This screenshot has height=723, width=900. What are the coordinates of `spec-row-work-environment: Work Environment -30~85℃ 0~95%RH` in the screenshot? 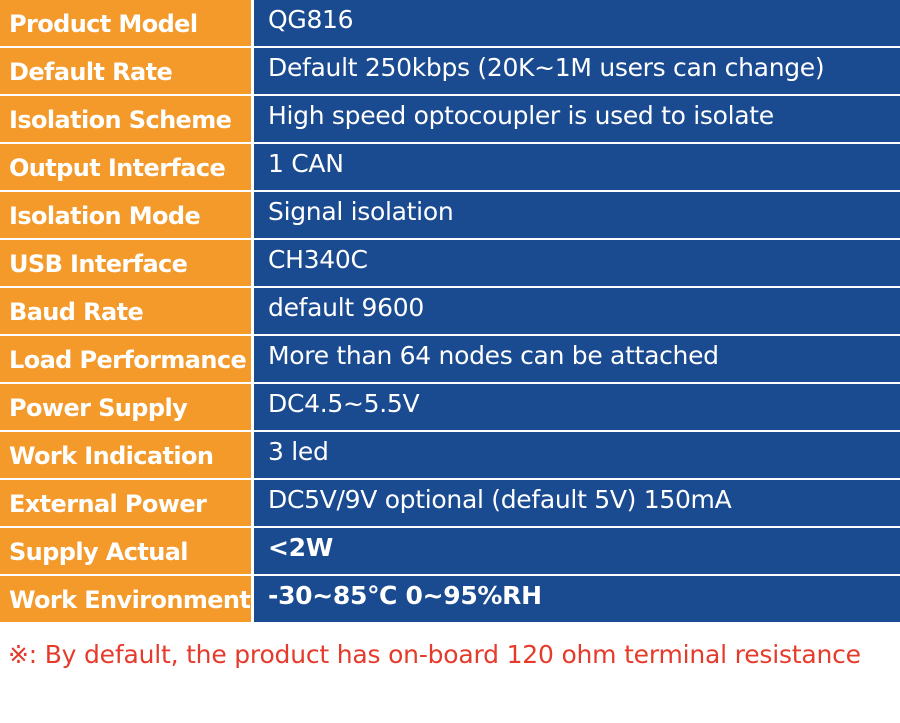 It's located at (450, 599).